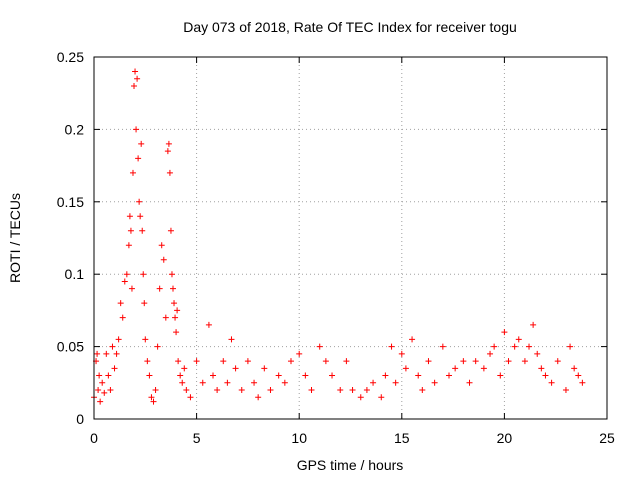 The width and height of the screenshot is (640, 480). I want to click on y-tick-label: 0.05, so click(70, 347).